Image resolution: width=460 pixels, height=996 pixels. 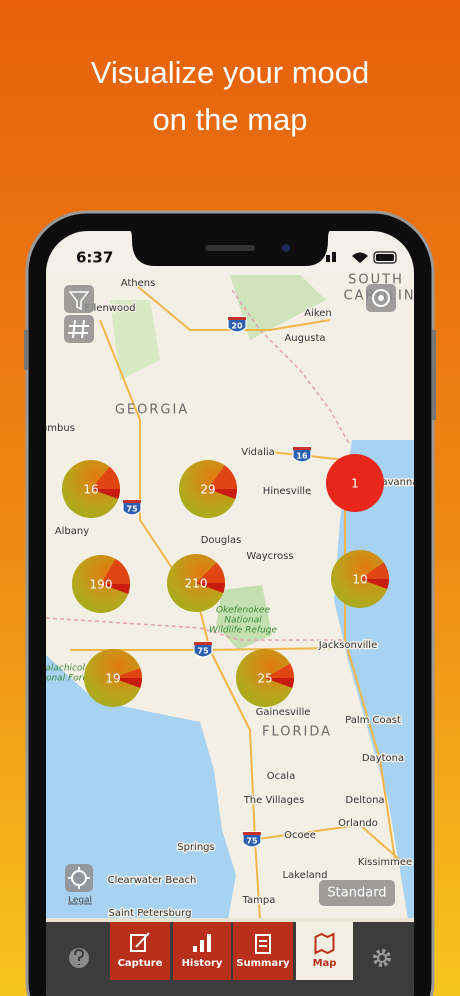 I want to click on cluster-count: 25, so click(x=264, y=679).